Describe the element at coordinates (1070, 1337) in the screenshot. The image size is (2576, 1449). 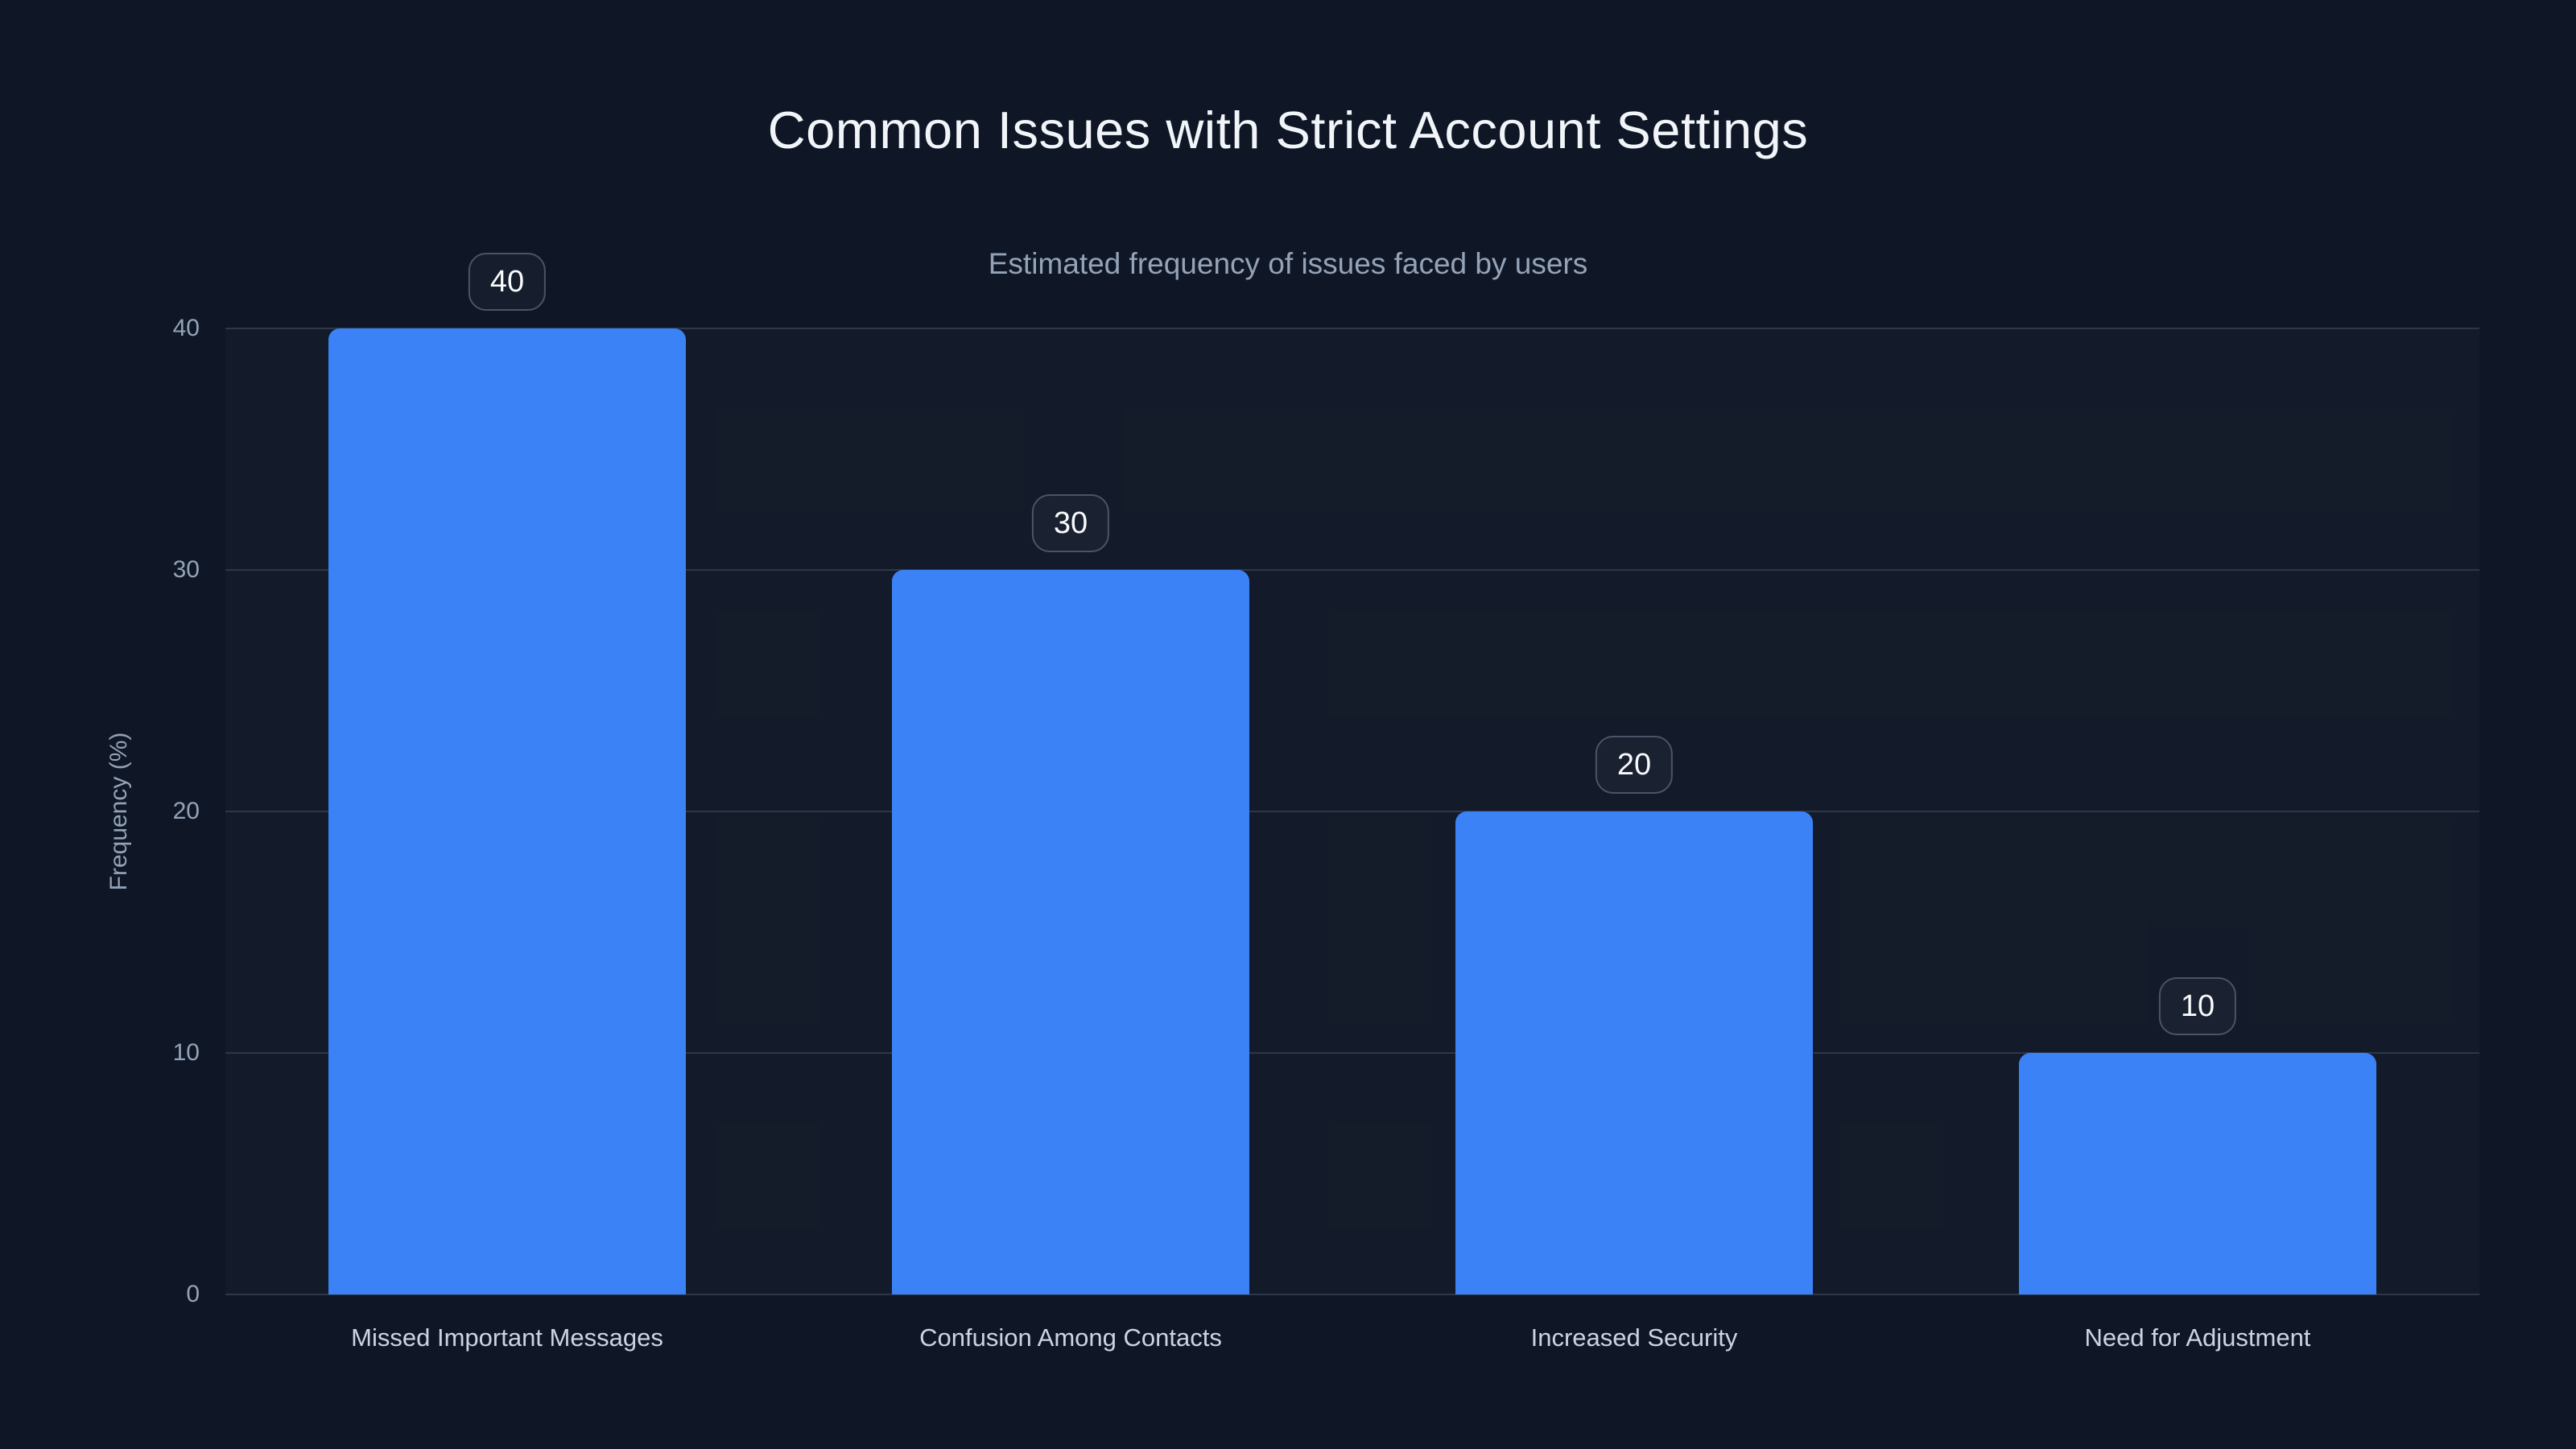
I see `x-axis-label-confusion-among-contacts: Confusion Among Contacts` at that location.